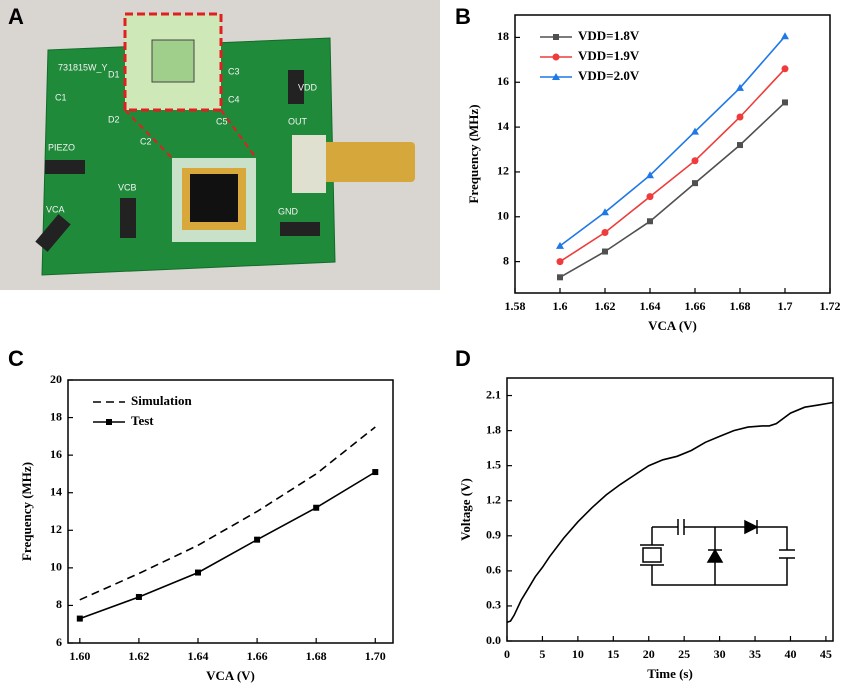 This screenshot has height=689, width=845. What do you see at coordinates (190, 134) in the screenshot?
I see `inset-lines` at bounding box center [190, 134].